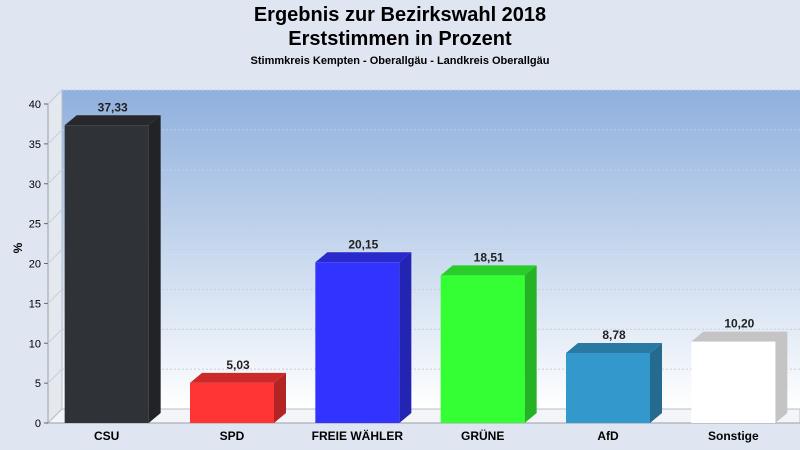 This screenshot has height=450, width=800. Describe the element at coordinates (35, 344) in the screenshot. I see `y-tick-label: 10` at that location.